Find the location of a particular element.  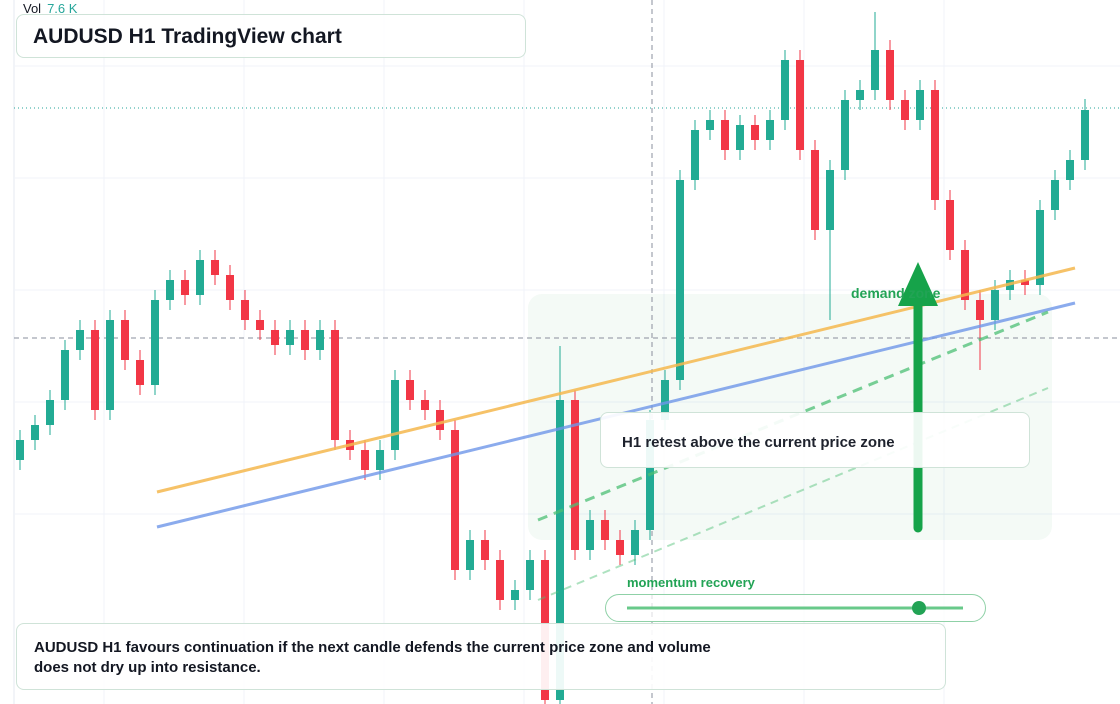

annotation-box: H1 retest above the current price zone is located at coordinates (815, 440).